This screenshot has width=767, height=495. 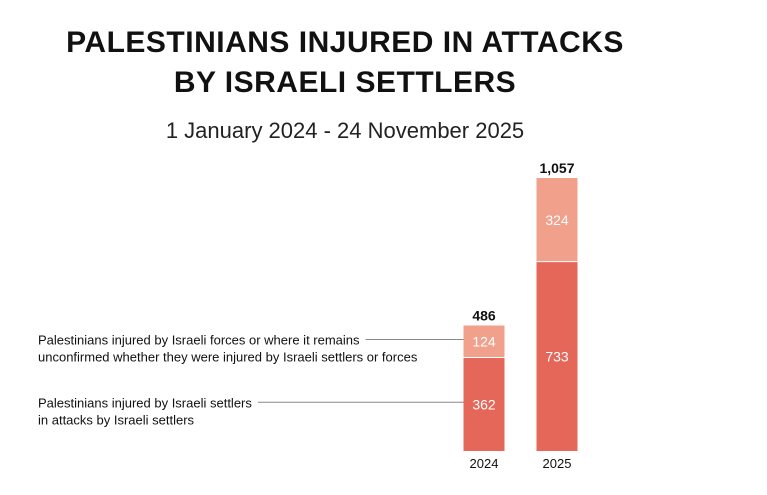 What do you see at coordinates (116, 419) in the screenshot?
I see `legend-label-series-1-line-2: in attacks by Israeli settlers` at bounding box center [116, 419].